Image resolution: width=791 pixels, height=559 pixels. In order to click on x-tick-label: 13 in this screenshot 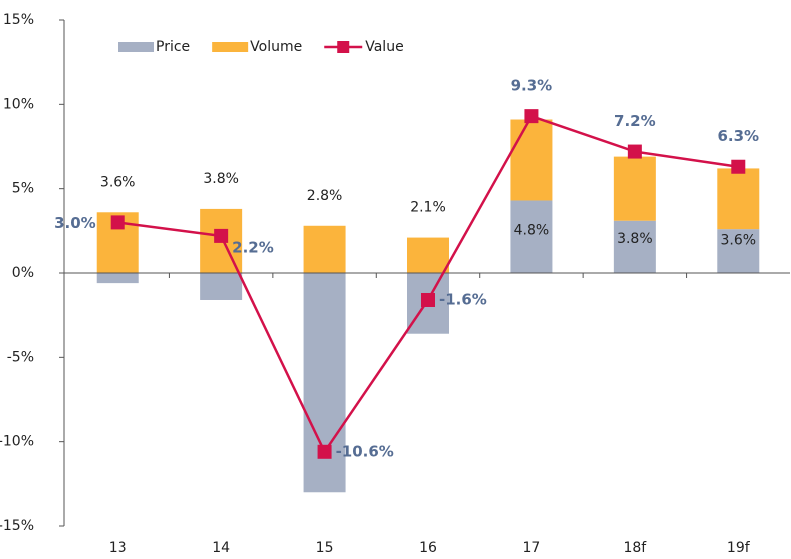, I will do `click(118, 548)`.